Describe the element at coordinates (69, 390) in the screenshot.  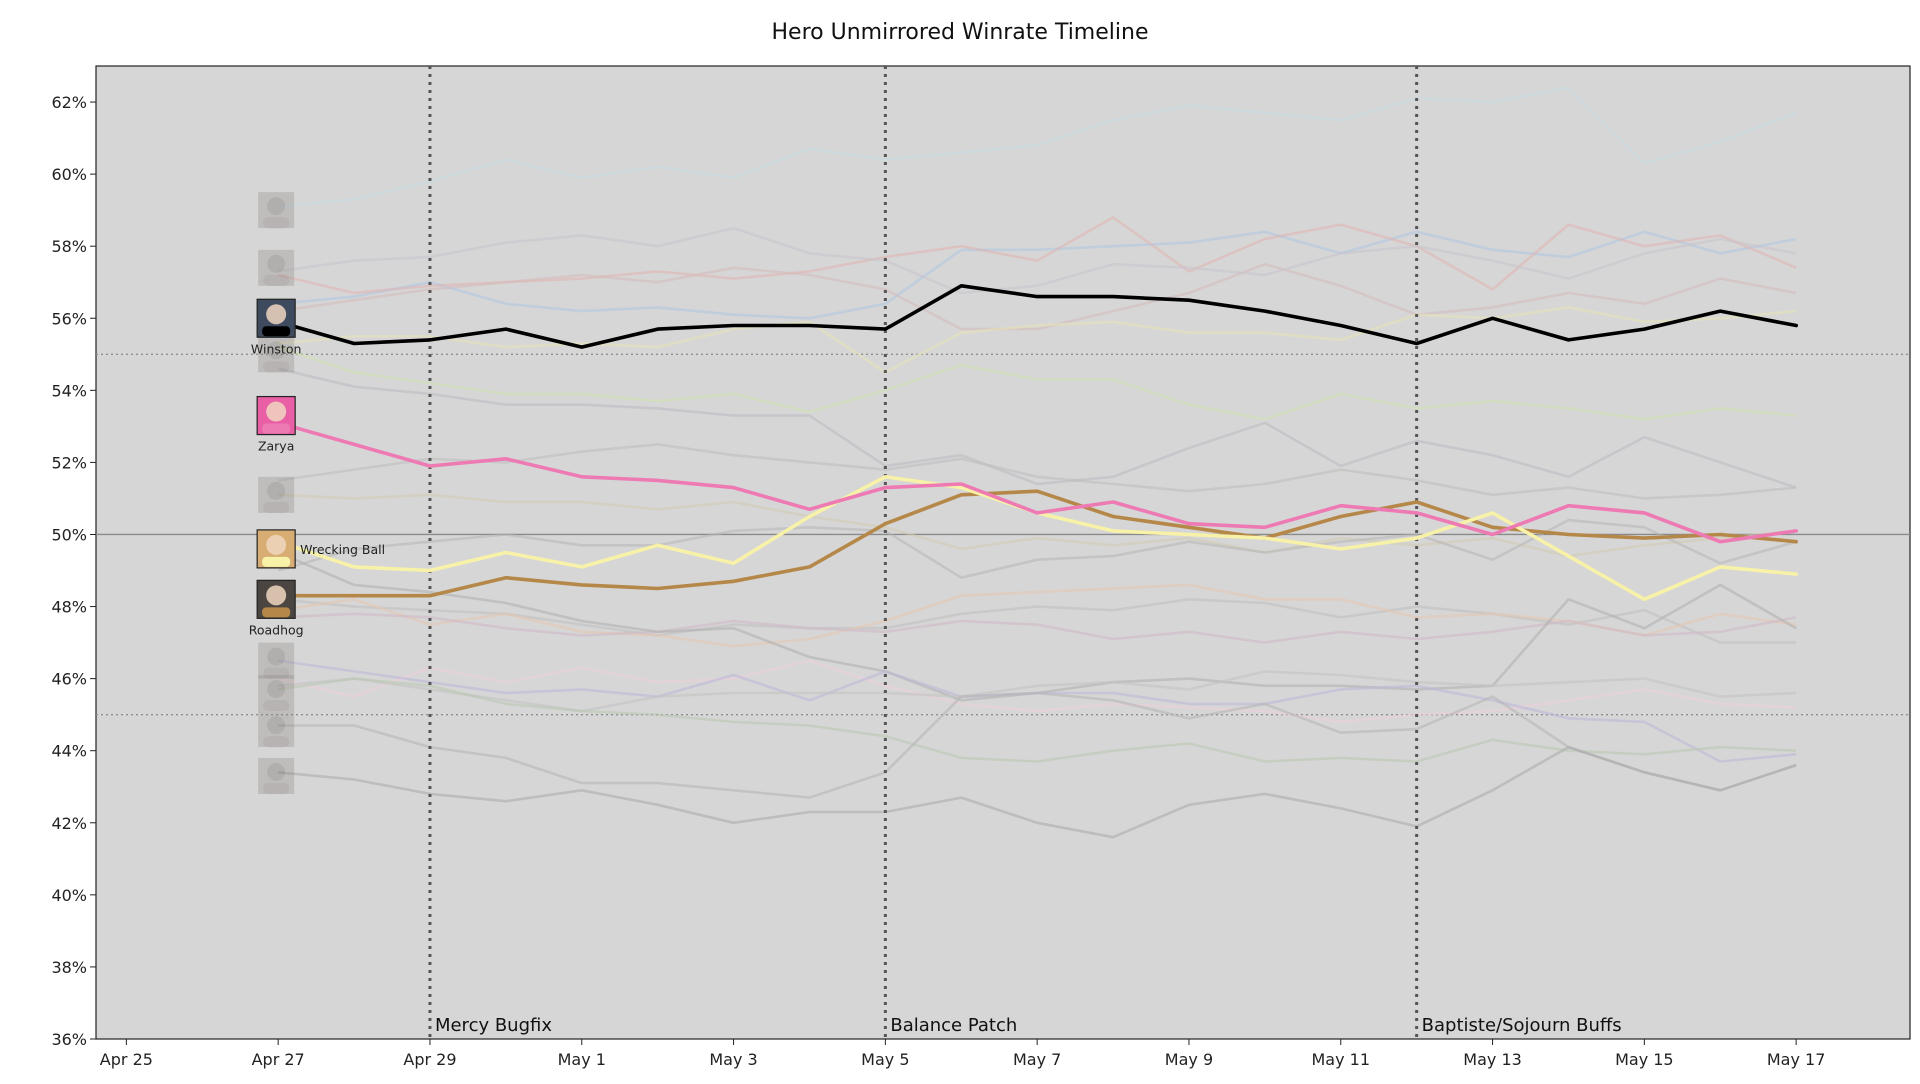
I see `y-tick-label: 54%` at that location.